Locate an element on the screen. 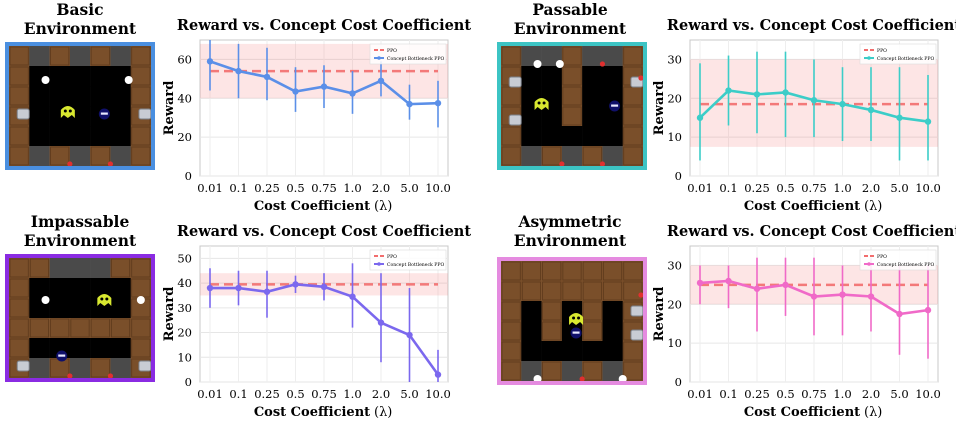 The height and width of the screenshot is (426, 956). x-tick-label: 0.25 is located at coordinates (757, 188).